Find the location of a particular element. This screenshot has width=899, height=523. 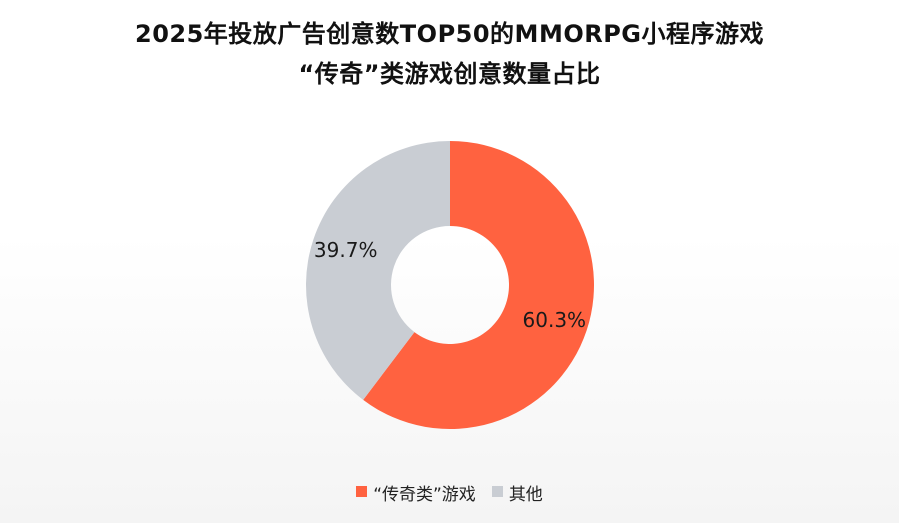

legend-label-1: “传奇类”游戏 is located at coordinates (424, 495).